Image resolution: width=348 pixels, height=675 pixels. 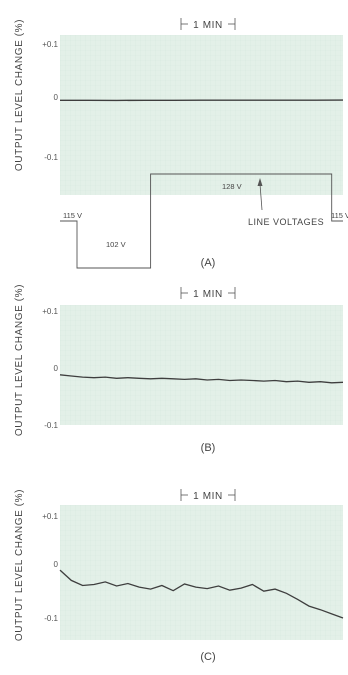 What do you see at coordinates (19, 95) in the screenshot?
I see `ylabel-a: OUTPUT LEVEL CHANGE (%)` at bounding box center [19, 95].